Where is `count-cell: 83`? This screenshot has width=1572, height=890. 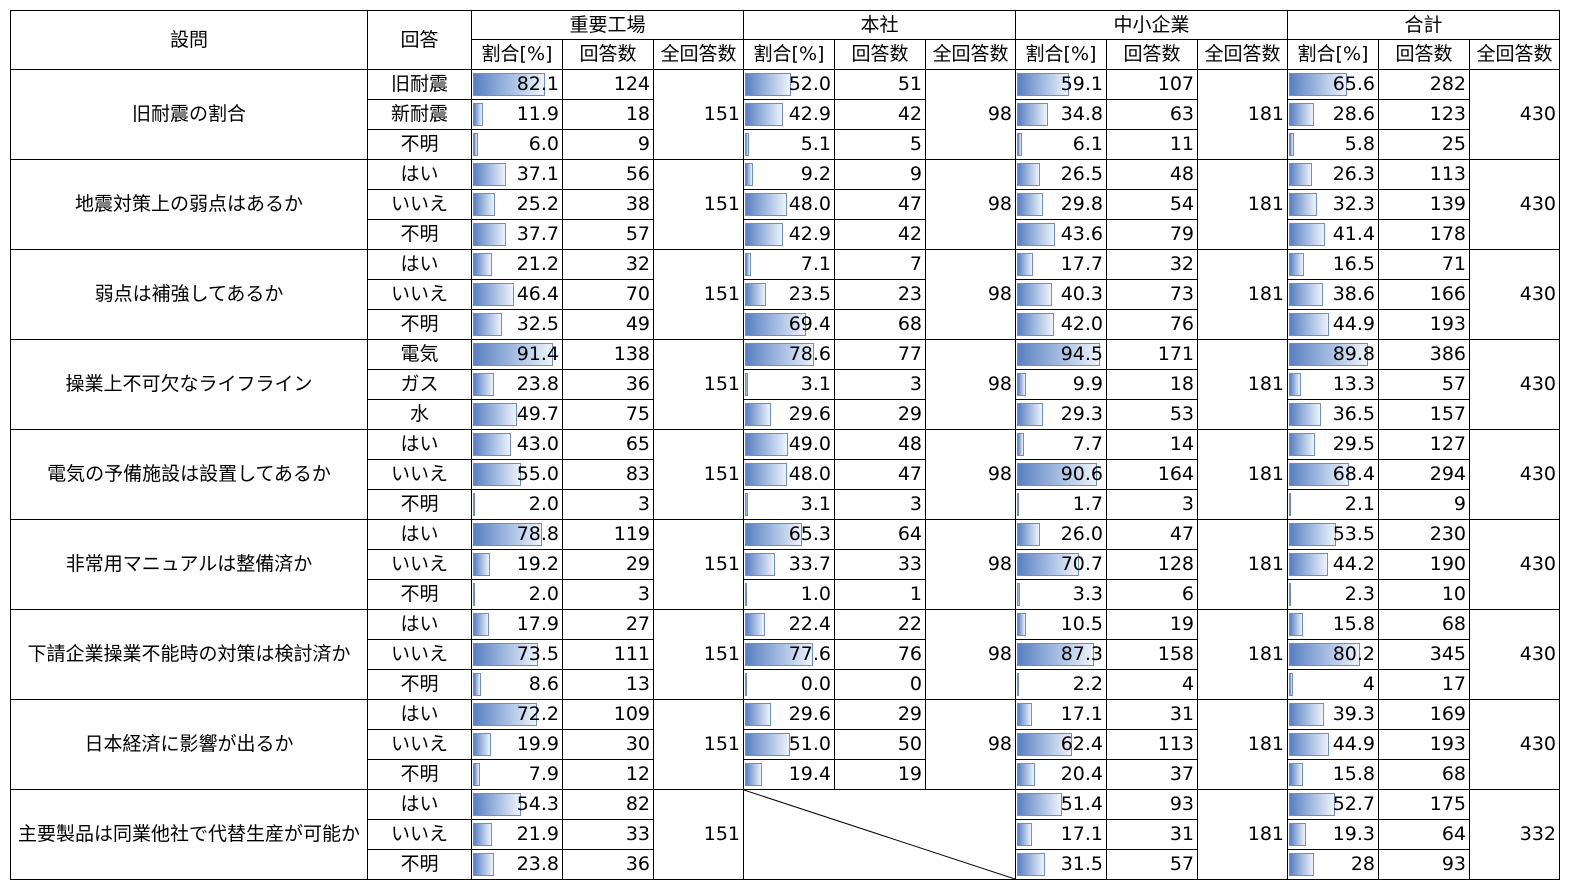 count-cell: 83 is located at coordinates (608, 474).